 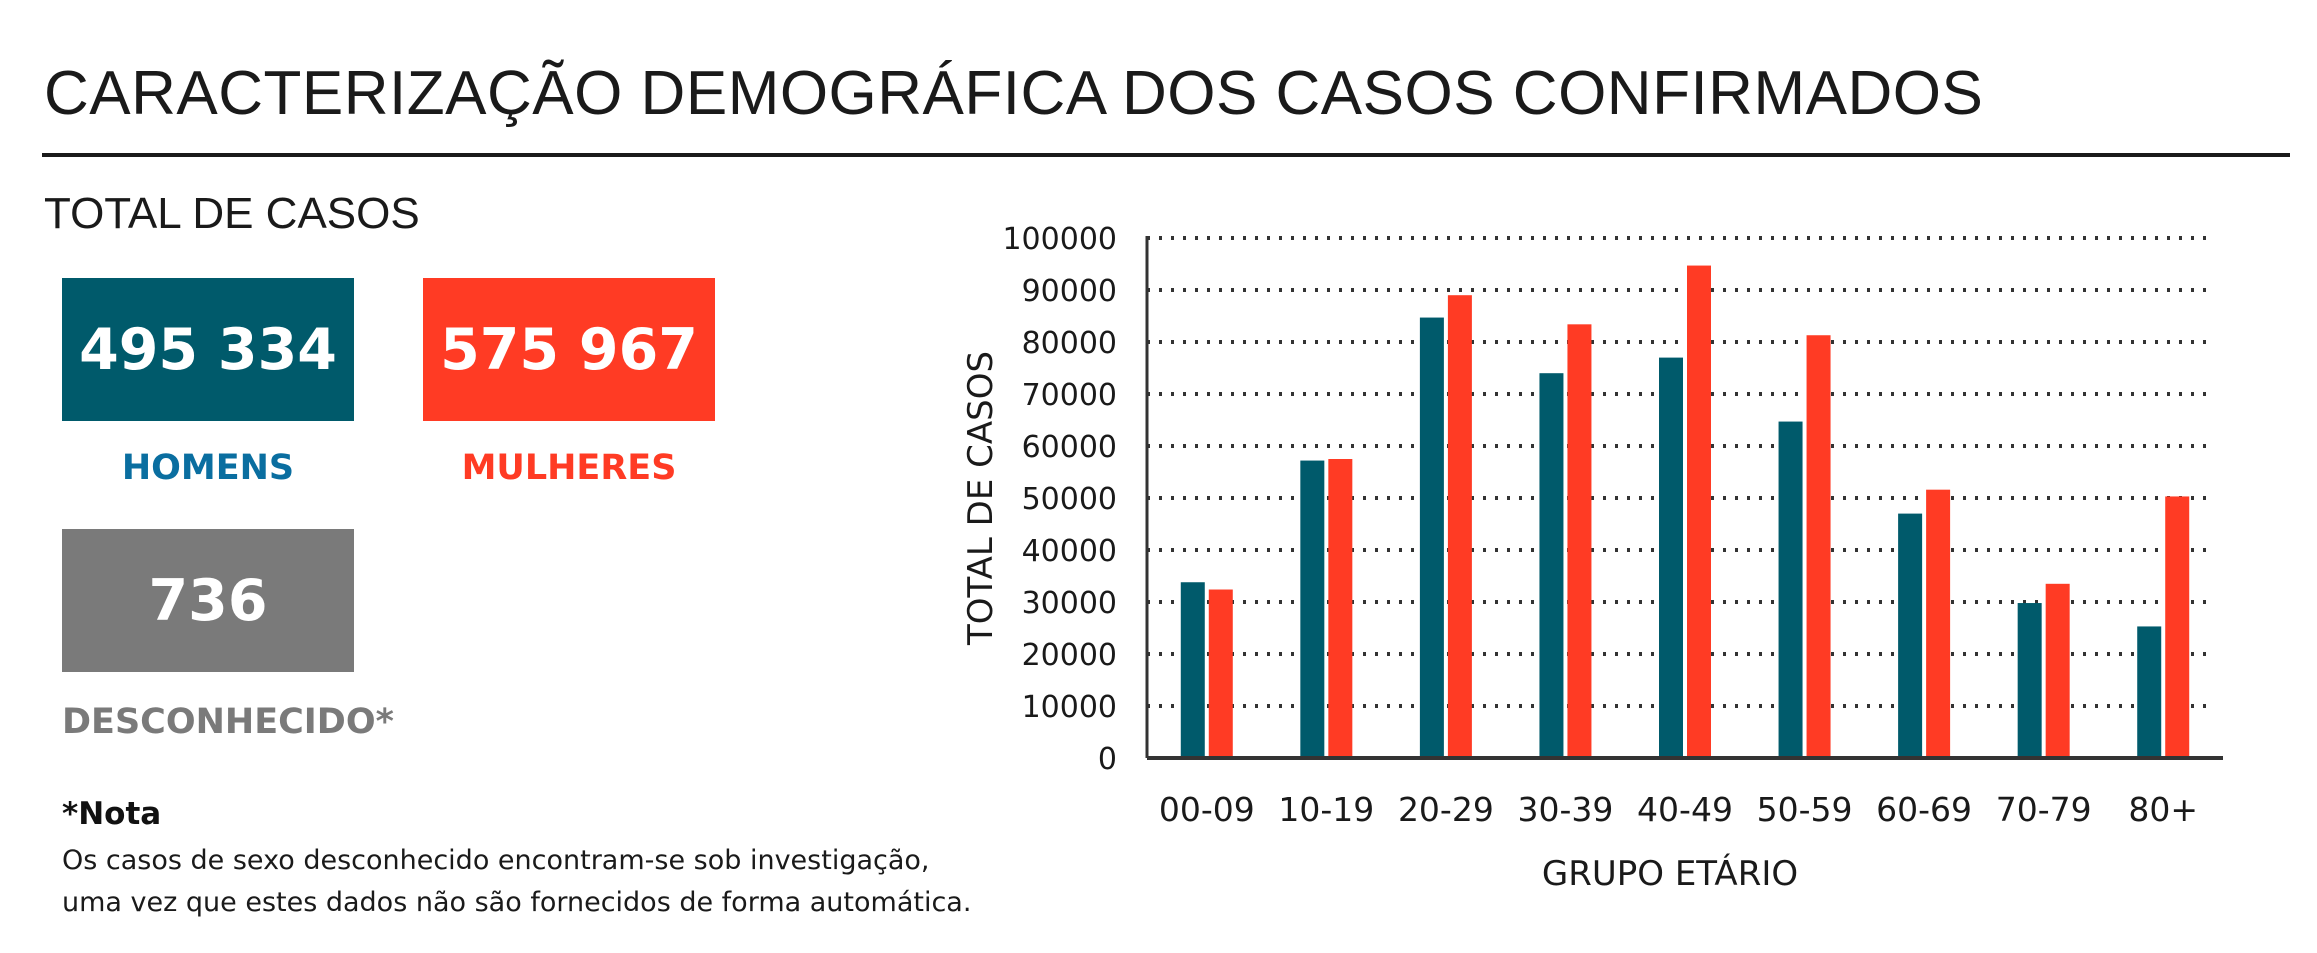 I want to click on y-tick-label: 30000, so click(x=1069, y=603).